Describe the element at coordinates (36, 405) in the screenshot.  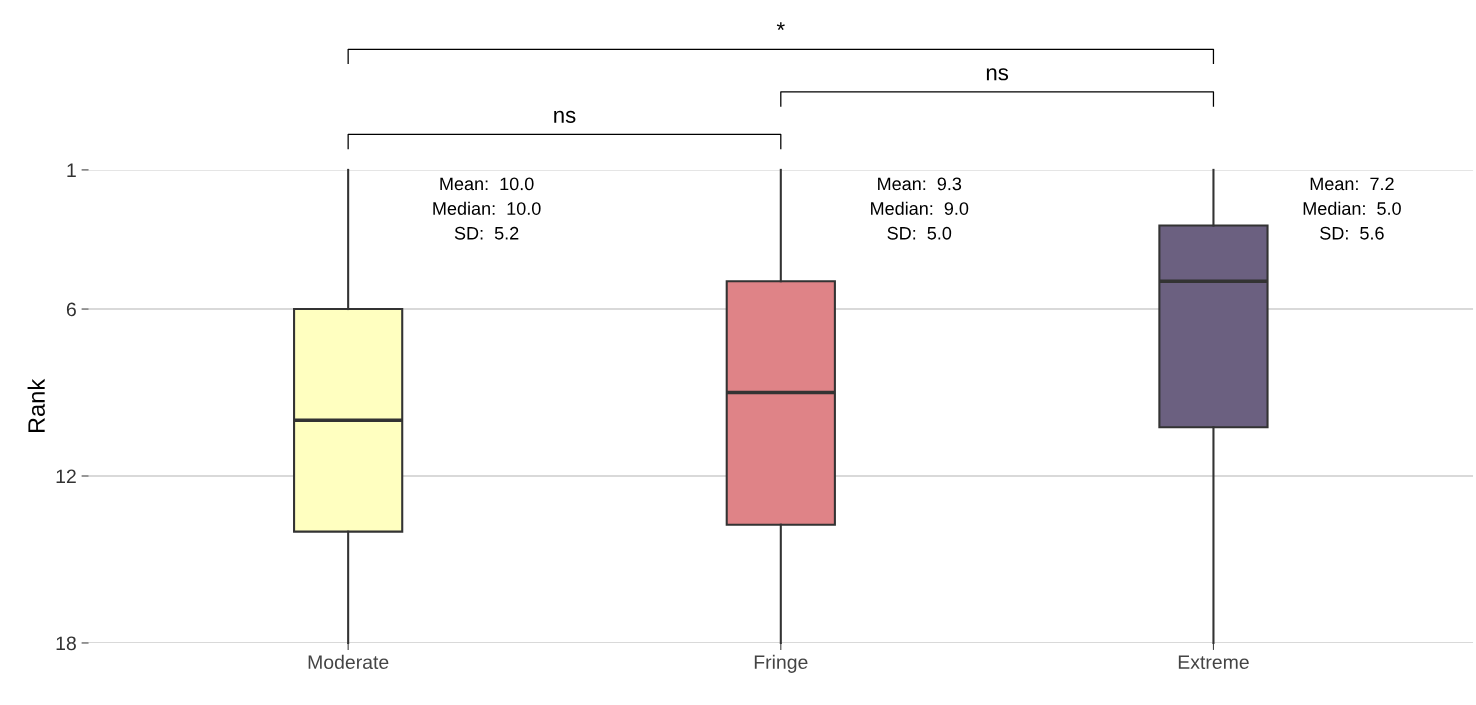
I see `y-axis-title: Rank` at that location.